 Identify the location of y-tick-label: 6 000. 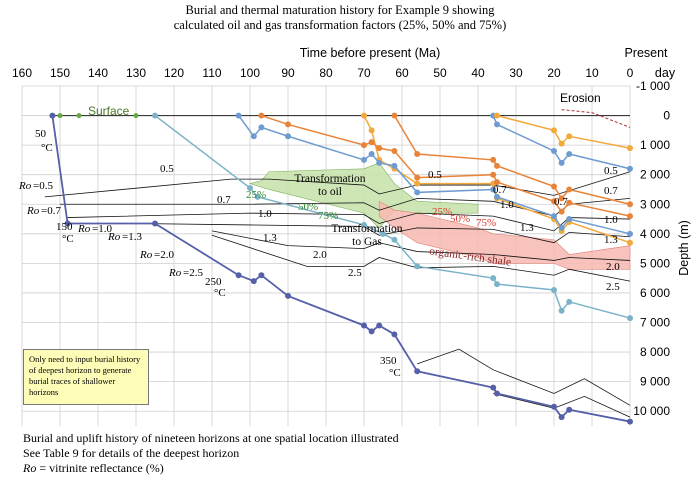
(655, 293).